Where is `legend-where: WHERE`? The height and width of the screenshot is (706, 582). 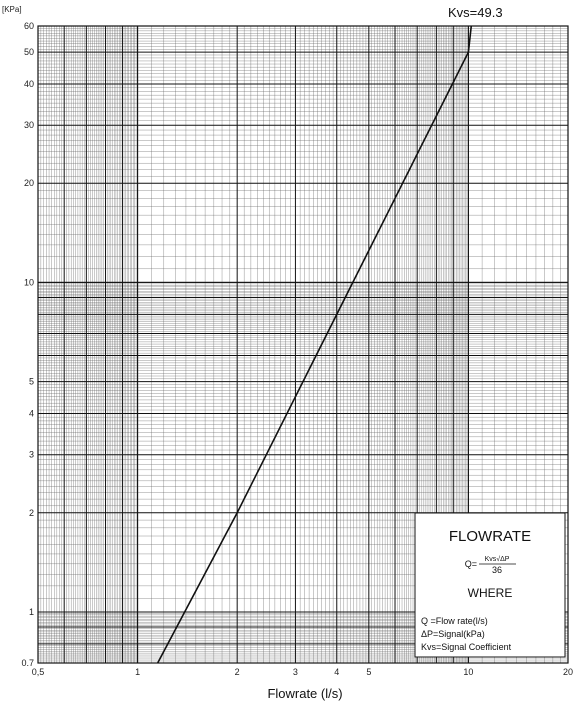 legend-where: WHERE is located at coordinates (490, 593).